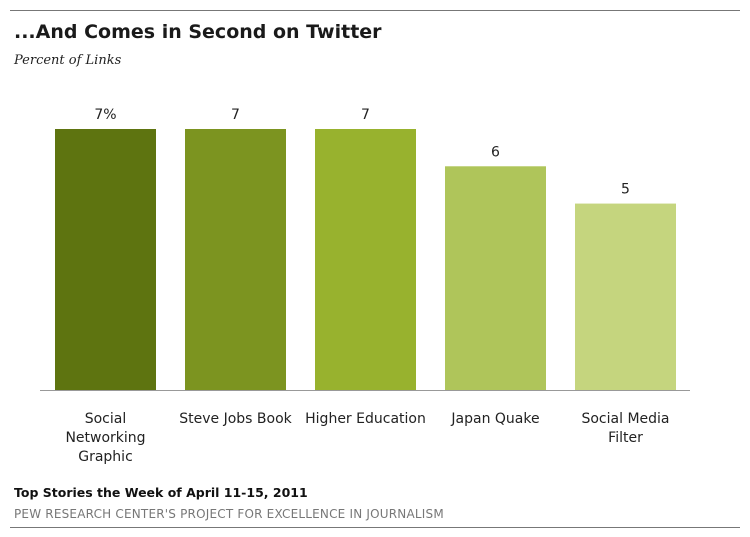  I want to click on value-label-3: 7, so click(365, 115).